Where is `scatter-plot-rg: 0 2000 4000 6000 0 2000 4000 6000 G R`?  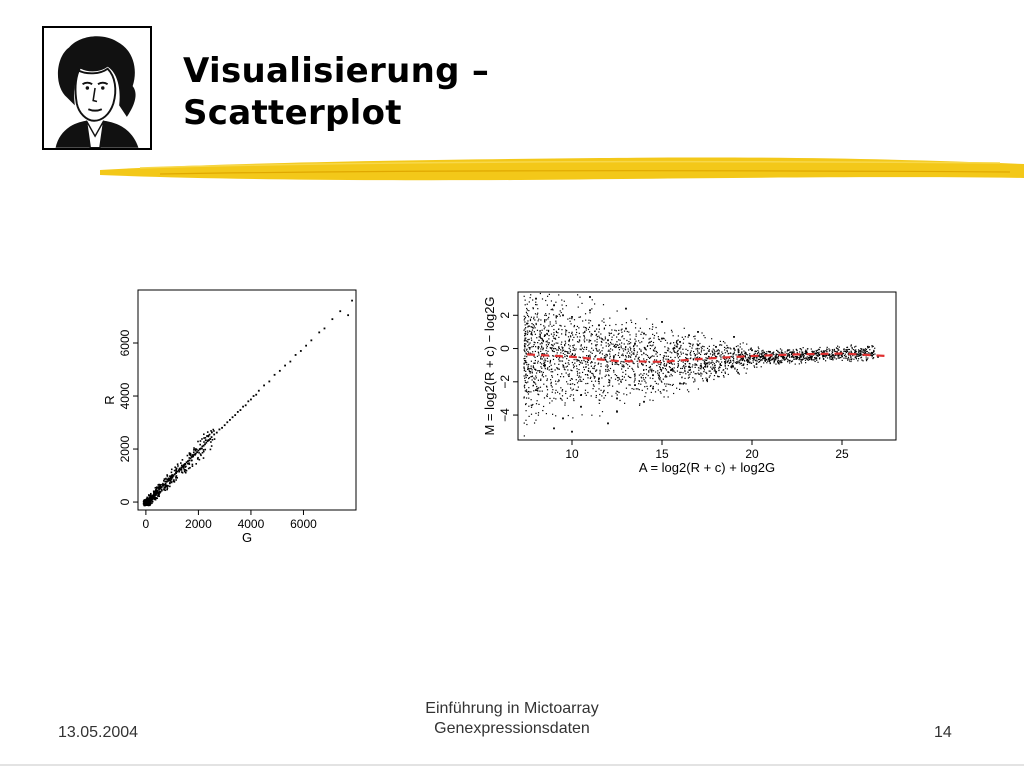 scatter-plot-rg: 0 2000 4000 6000 0 2000 4000 6000 G R is located at coordinates (235, 415).